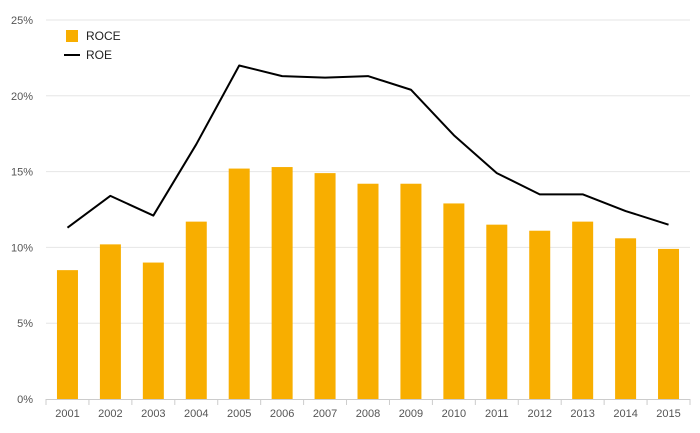 The image size is (700, 433). What do you see at coordinates (99, 55) in the screenshot?
I see `legend-roe-label: ROE` at bounding box center [99, 55].